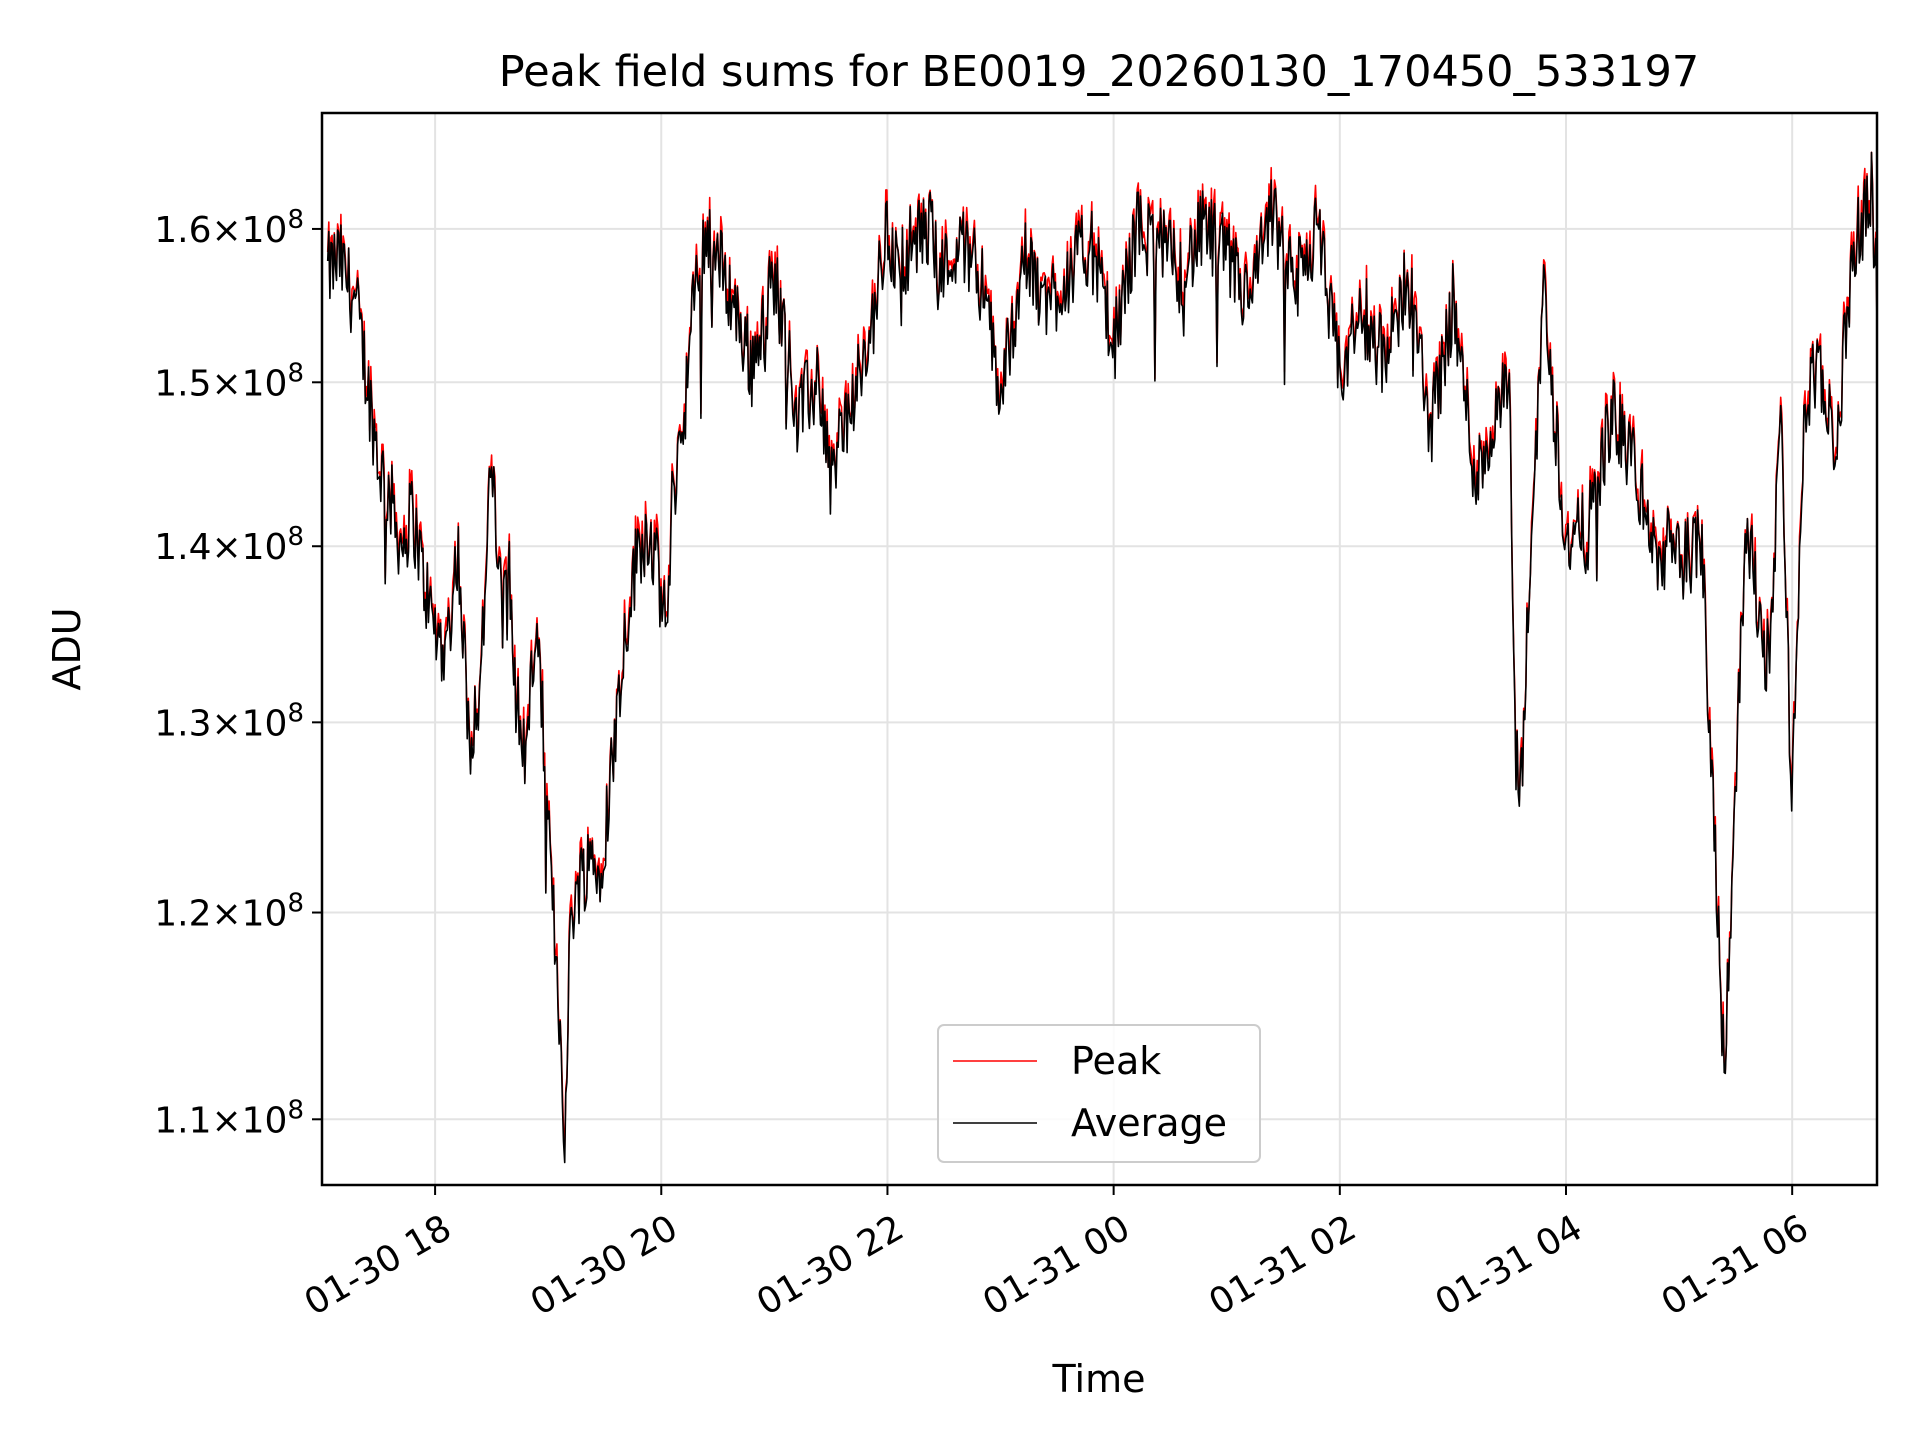 This screenshot has width=1920, height=1440. What do you see at coordinates (1099, 1379) in the screenshot?
I see `x-axis-label: Time` at bounding box center [1099, 1379].